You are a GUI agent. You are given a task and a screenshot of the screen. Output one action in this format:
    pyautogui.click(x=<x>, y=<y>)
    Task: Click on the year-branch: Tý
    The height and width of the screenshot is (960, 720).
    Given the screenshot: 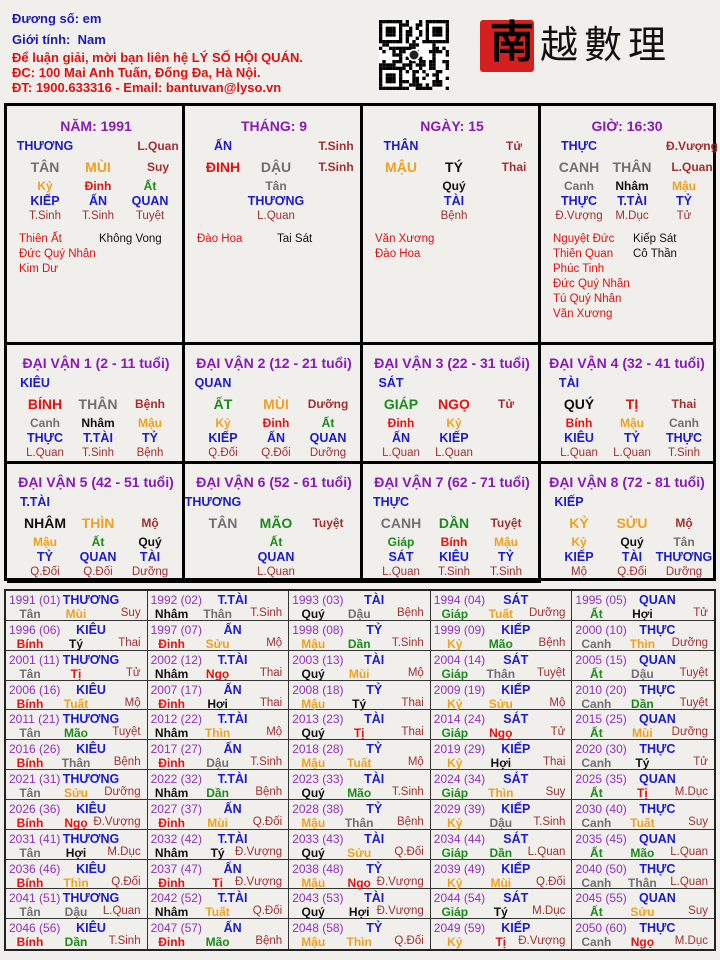 What is the action you would take?
    pyautogui.click(x=500, y=912)
    